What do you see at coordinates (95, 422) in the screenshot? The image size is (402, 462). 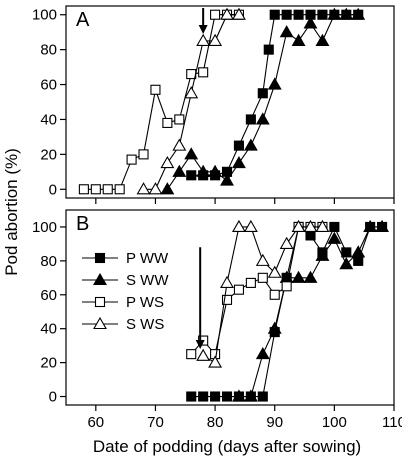 I see `x-tick-label: 60` at bounding box center [95, 422].